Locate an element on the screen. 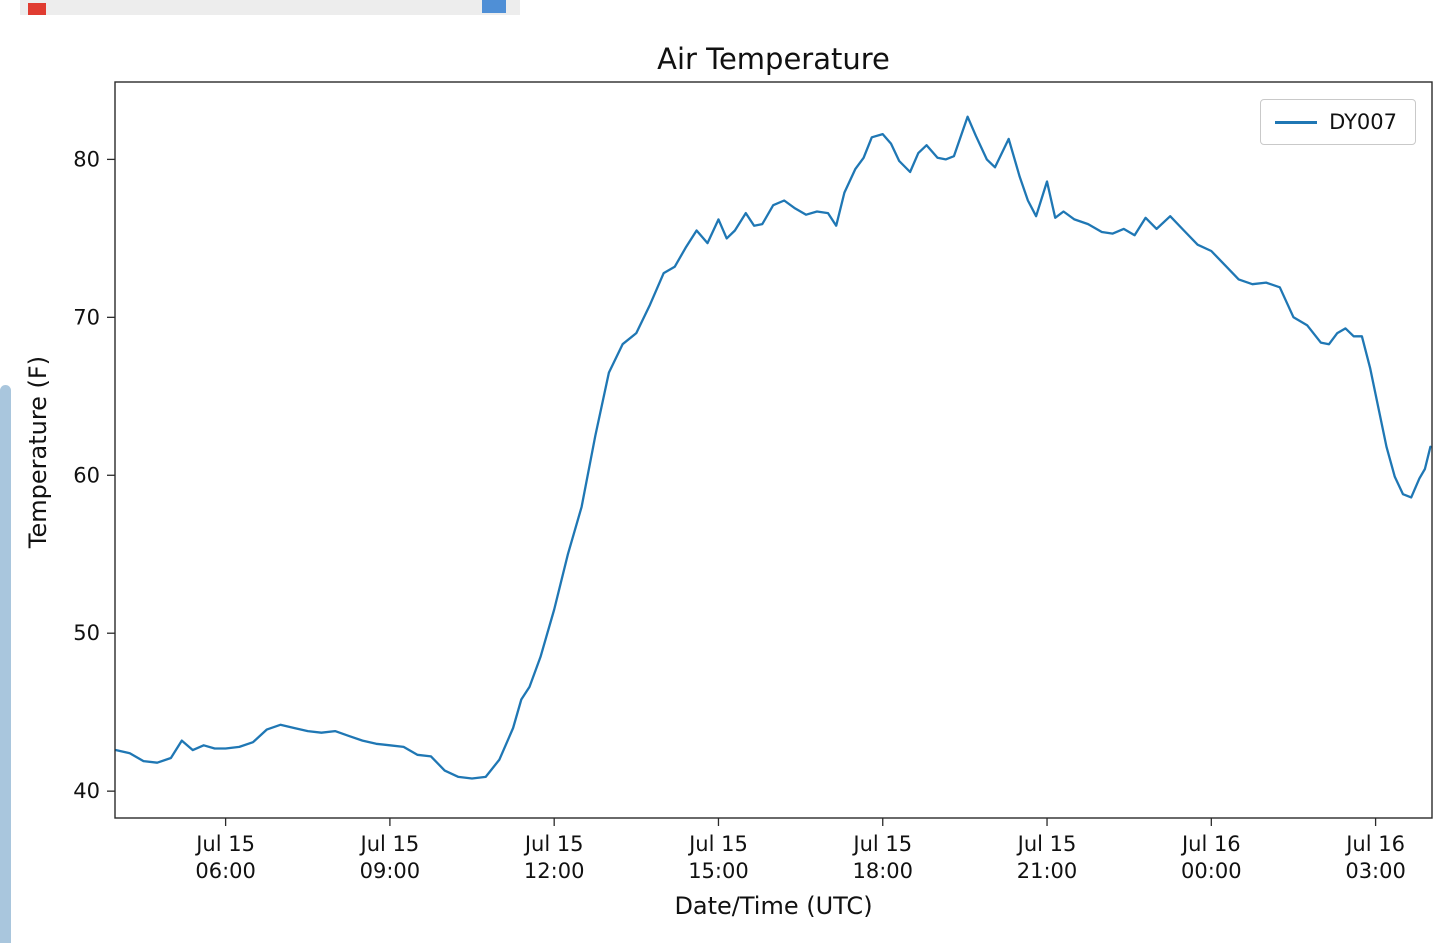 Image resolution: width=1440 pixels, height=943 pixels. x-tick-label: Jul 16 00:00 is located at coordinates (1211, 857).